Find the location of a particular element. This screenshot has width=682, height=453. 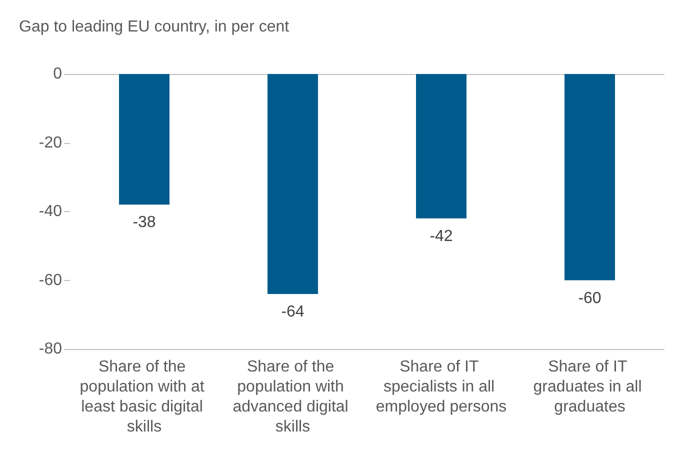

x-tick-label: Share of the population with at least basic digital skills is located at coordinates (144, 397).